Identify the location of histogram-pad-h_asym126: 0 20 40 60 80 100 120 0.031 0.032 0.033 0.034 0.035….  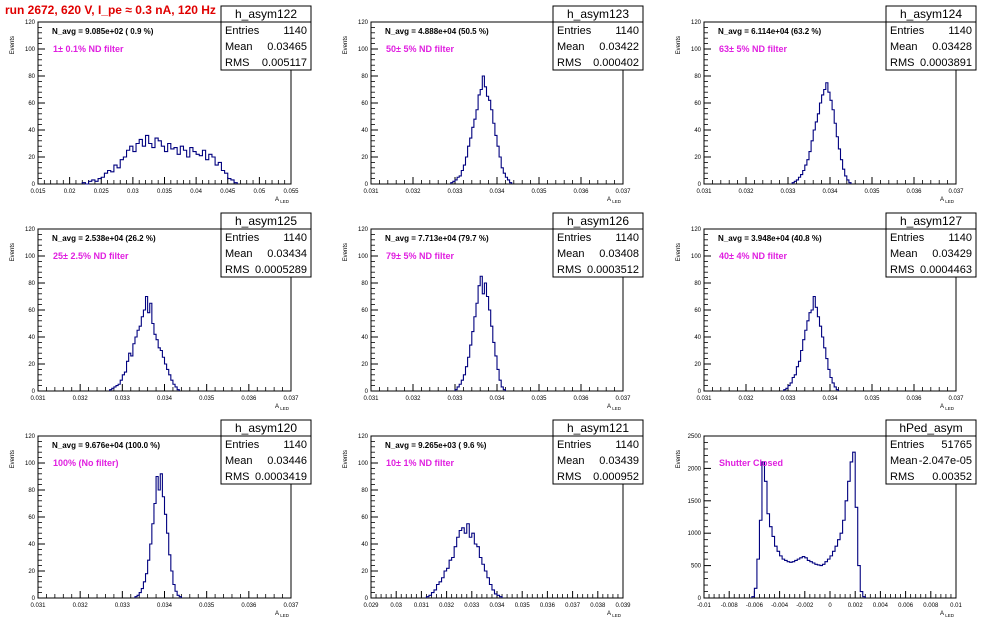
(493, 311).